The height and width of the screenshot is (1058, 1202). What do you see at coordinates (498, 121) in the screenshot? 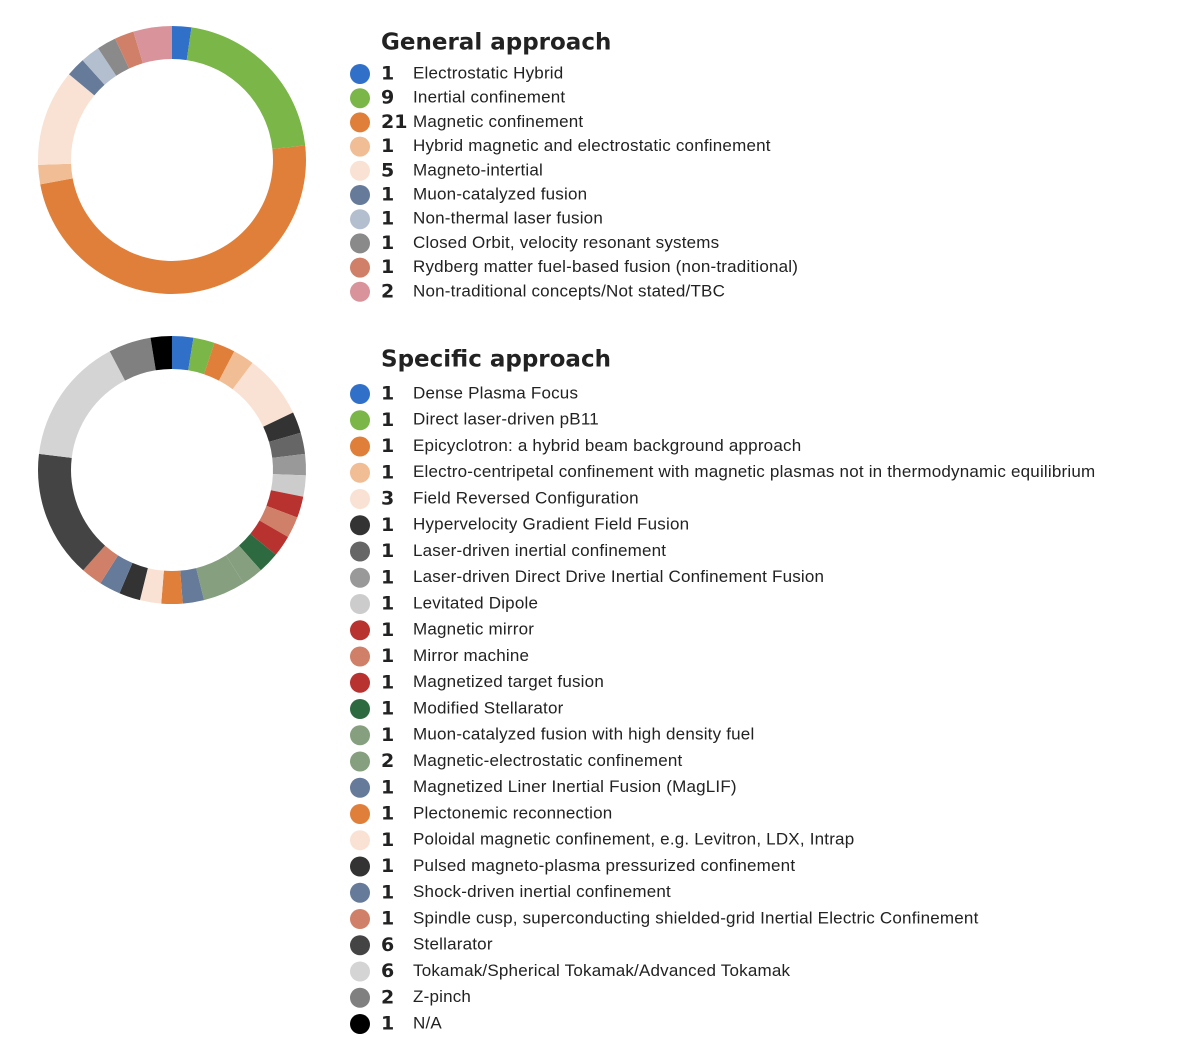
I see `legend-label: Magnetic confinement` at bounding box center [498, 121].